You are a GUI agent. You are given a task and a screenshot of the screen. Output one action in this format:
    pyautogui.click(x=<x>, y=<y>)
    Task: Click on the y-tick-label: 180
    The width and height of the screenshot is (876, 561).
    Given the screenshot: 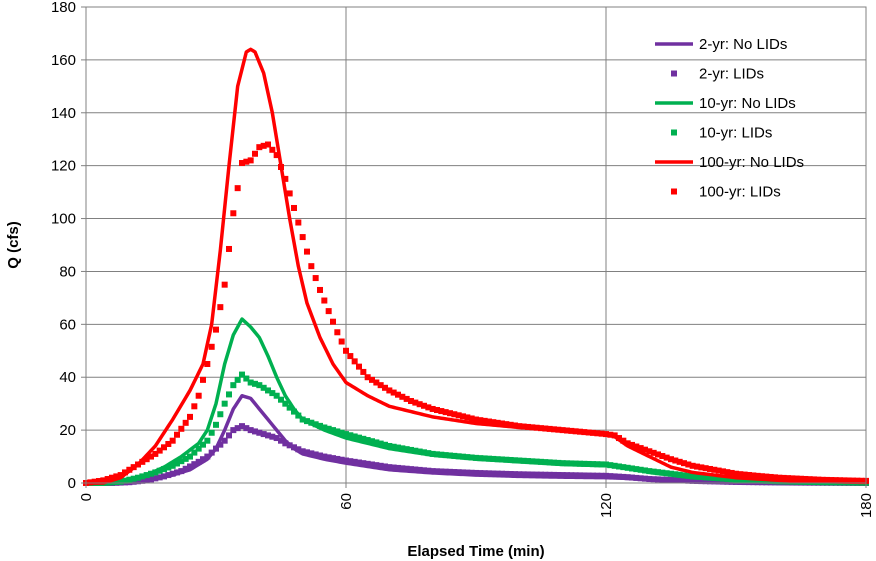 What is the action you would take?
    pyautogui.click(x=63, y=8)
    